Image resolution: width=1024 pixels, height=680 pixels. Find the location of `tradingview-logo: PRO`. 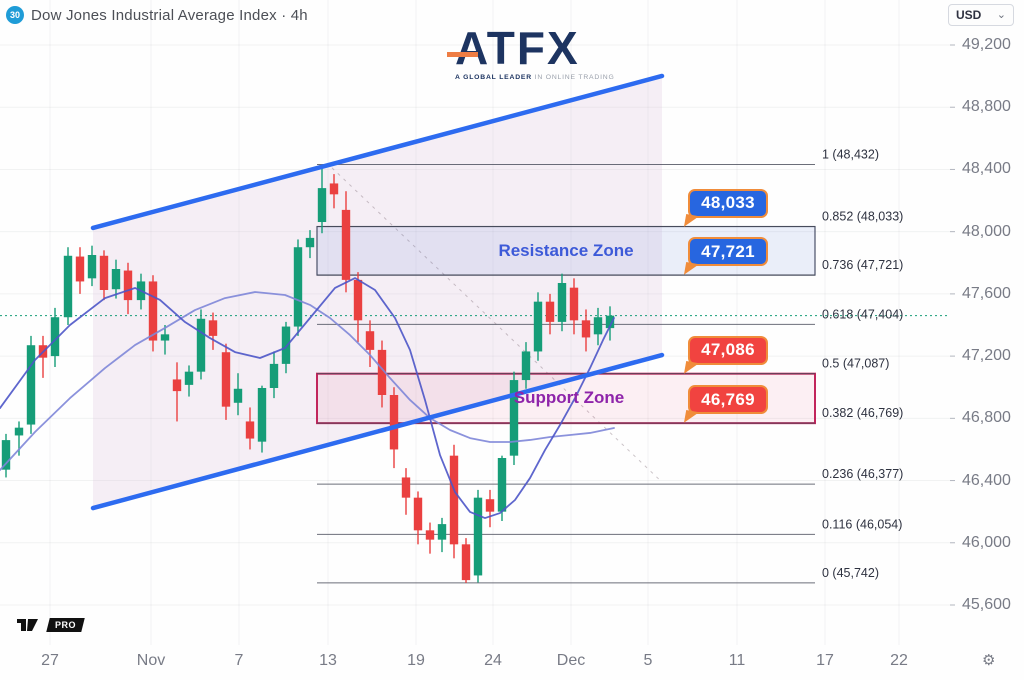

tradingview-logo: PRO is located at coordinates (50, 625).